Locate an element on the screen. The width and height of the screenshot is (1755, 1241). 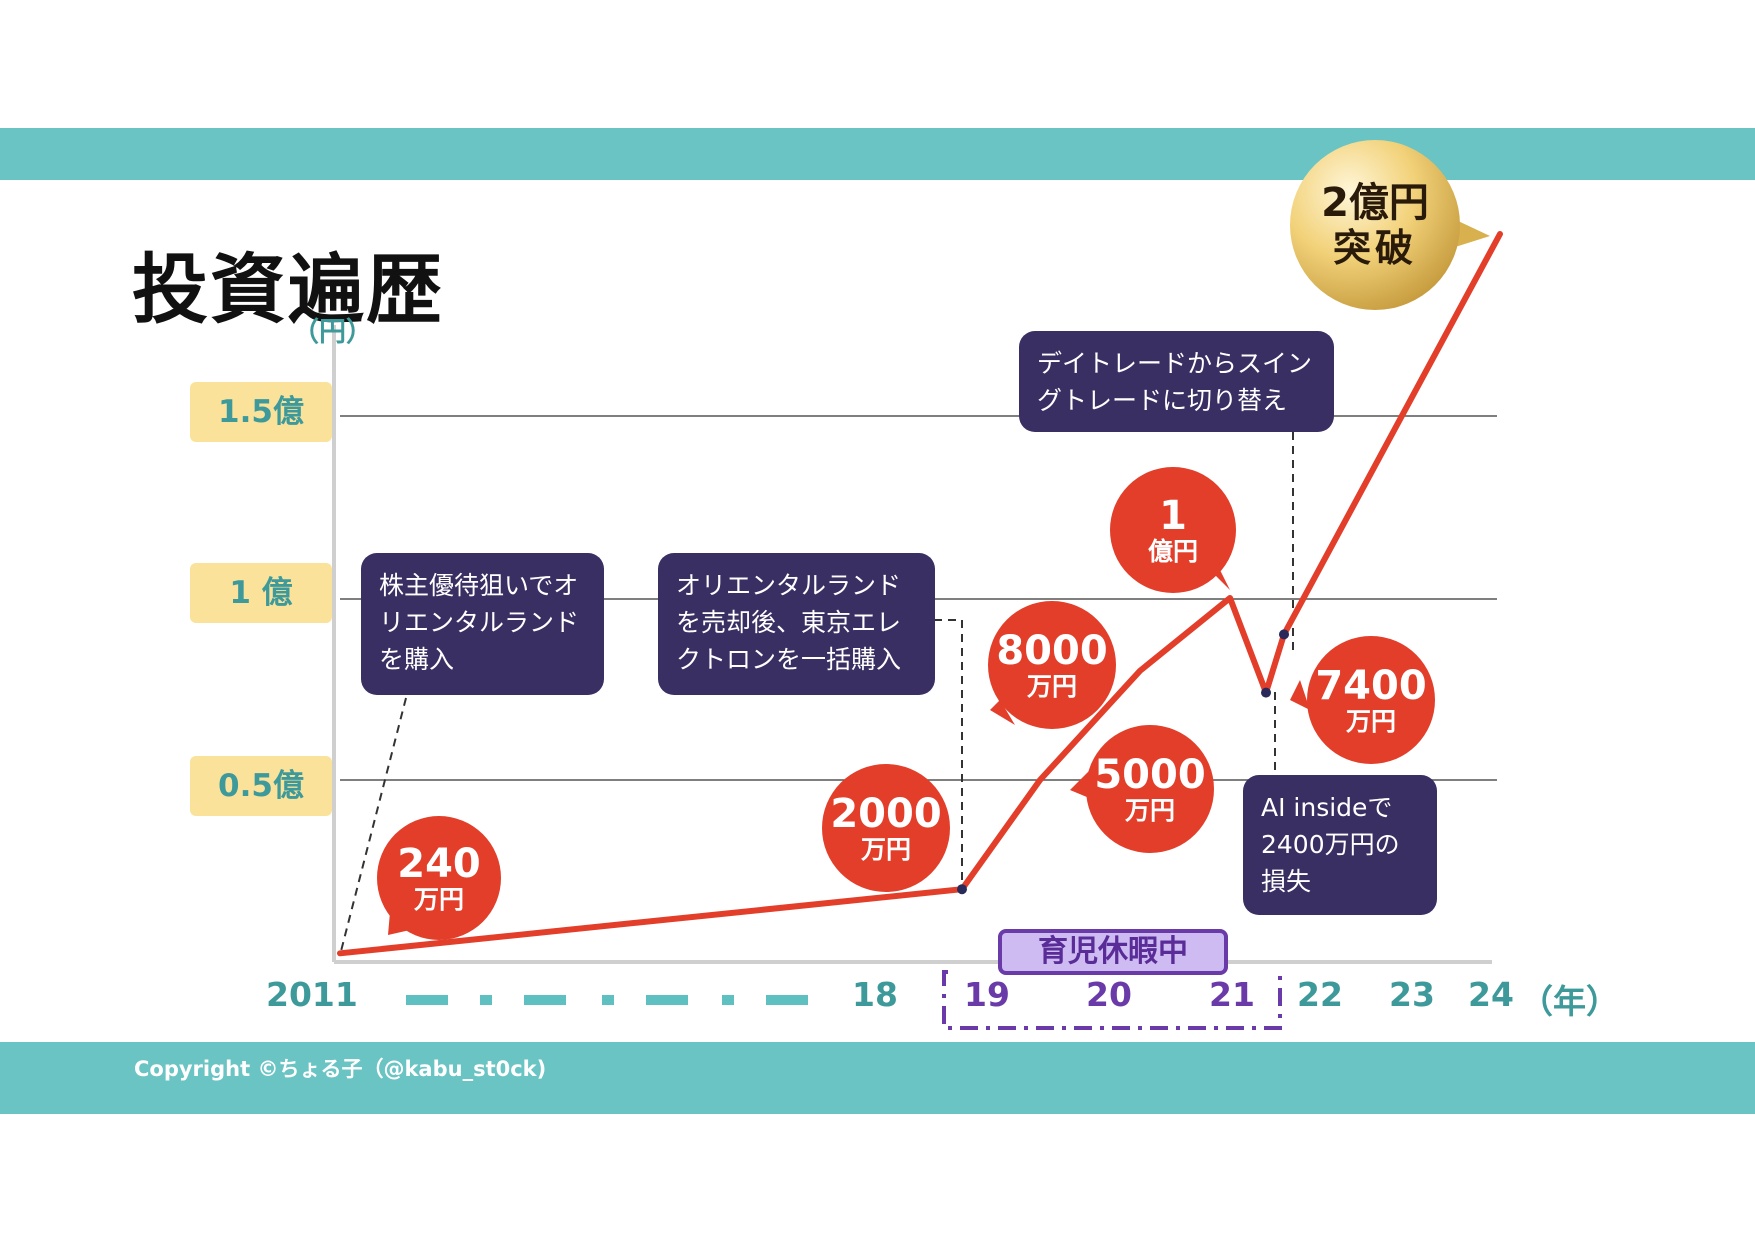
value-bubble-2000-unit: 万円 is located at coordinates (885, 849).